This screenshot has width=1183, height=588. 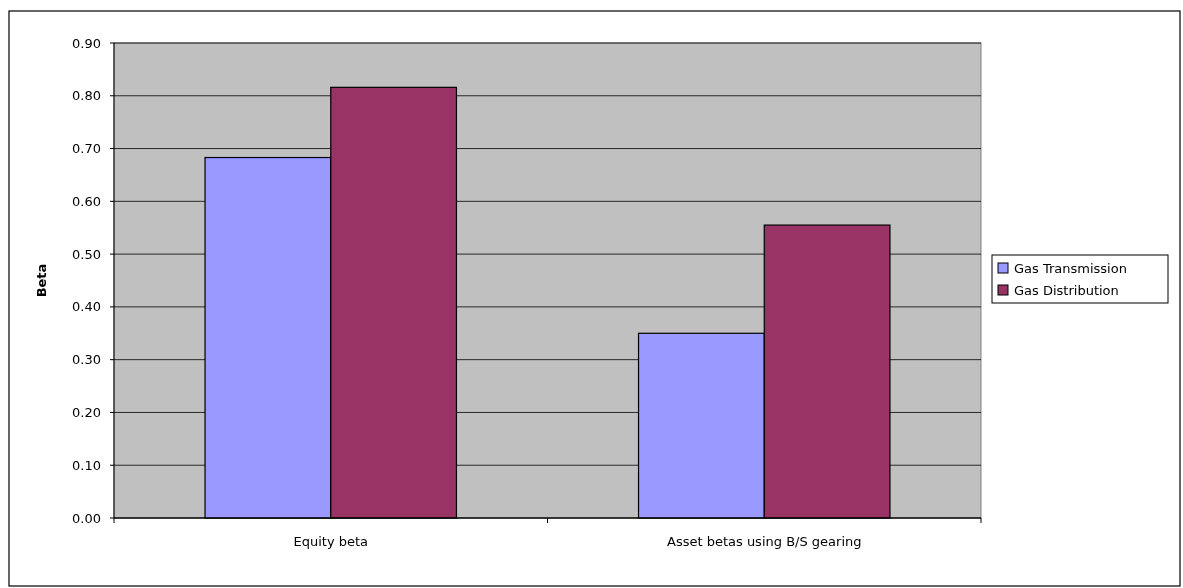 What do you see at coordinates (86, 96) in the screenshot?
I see `y-tick-label: 0.80` at bounding box center [86, 96].